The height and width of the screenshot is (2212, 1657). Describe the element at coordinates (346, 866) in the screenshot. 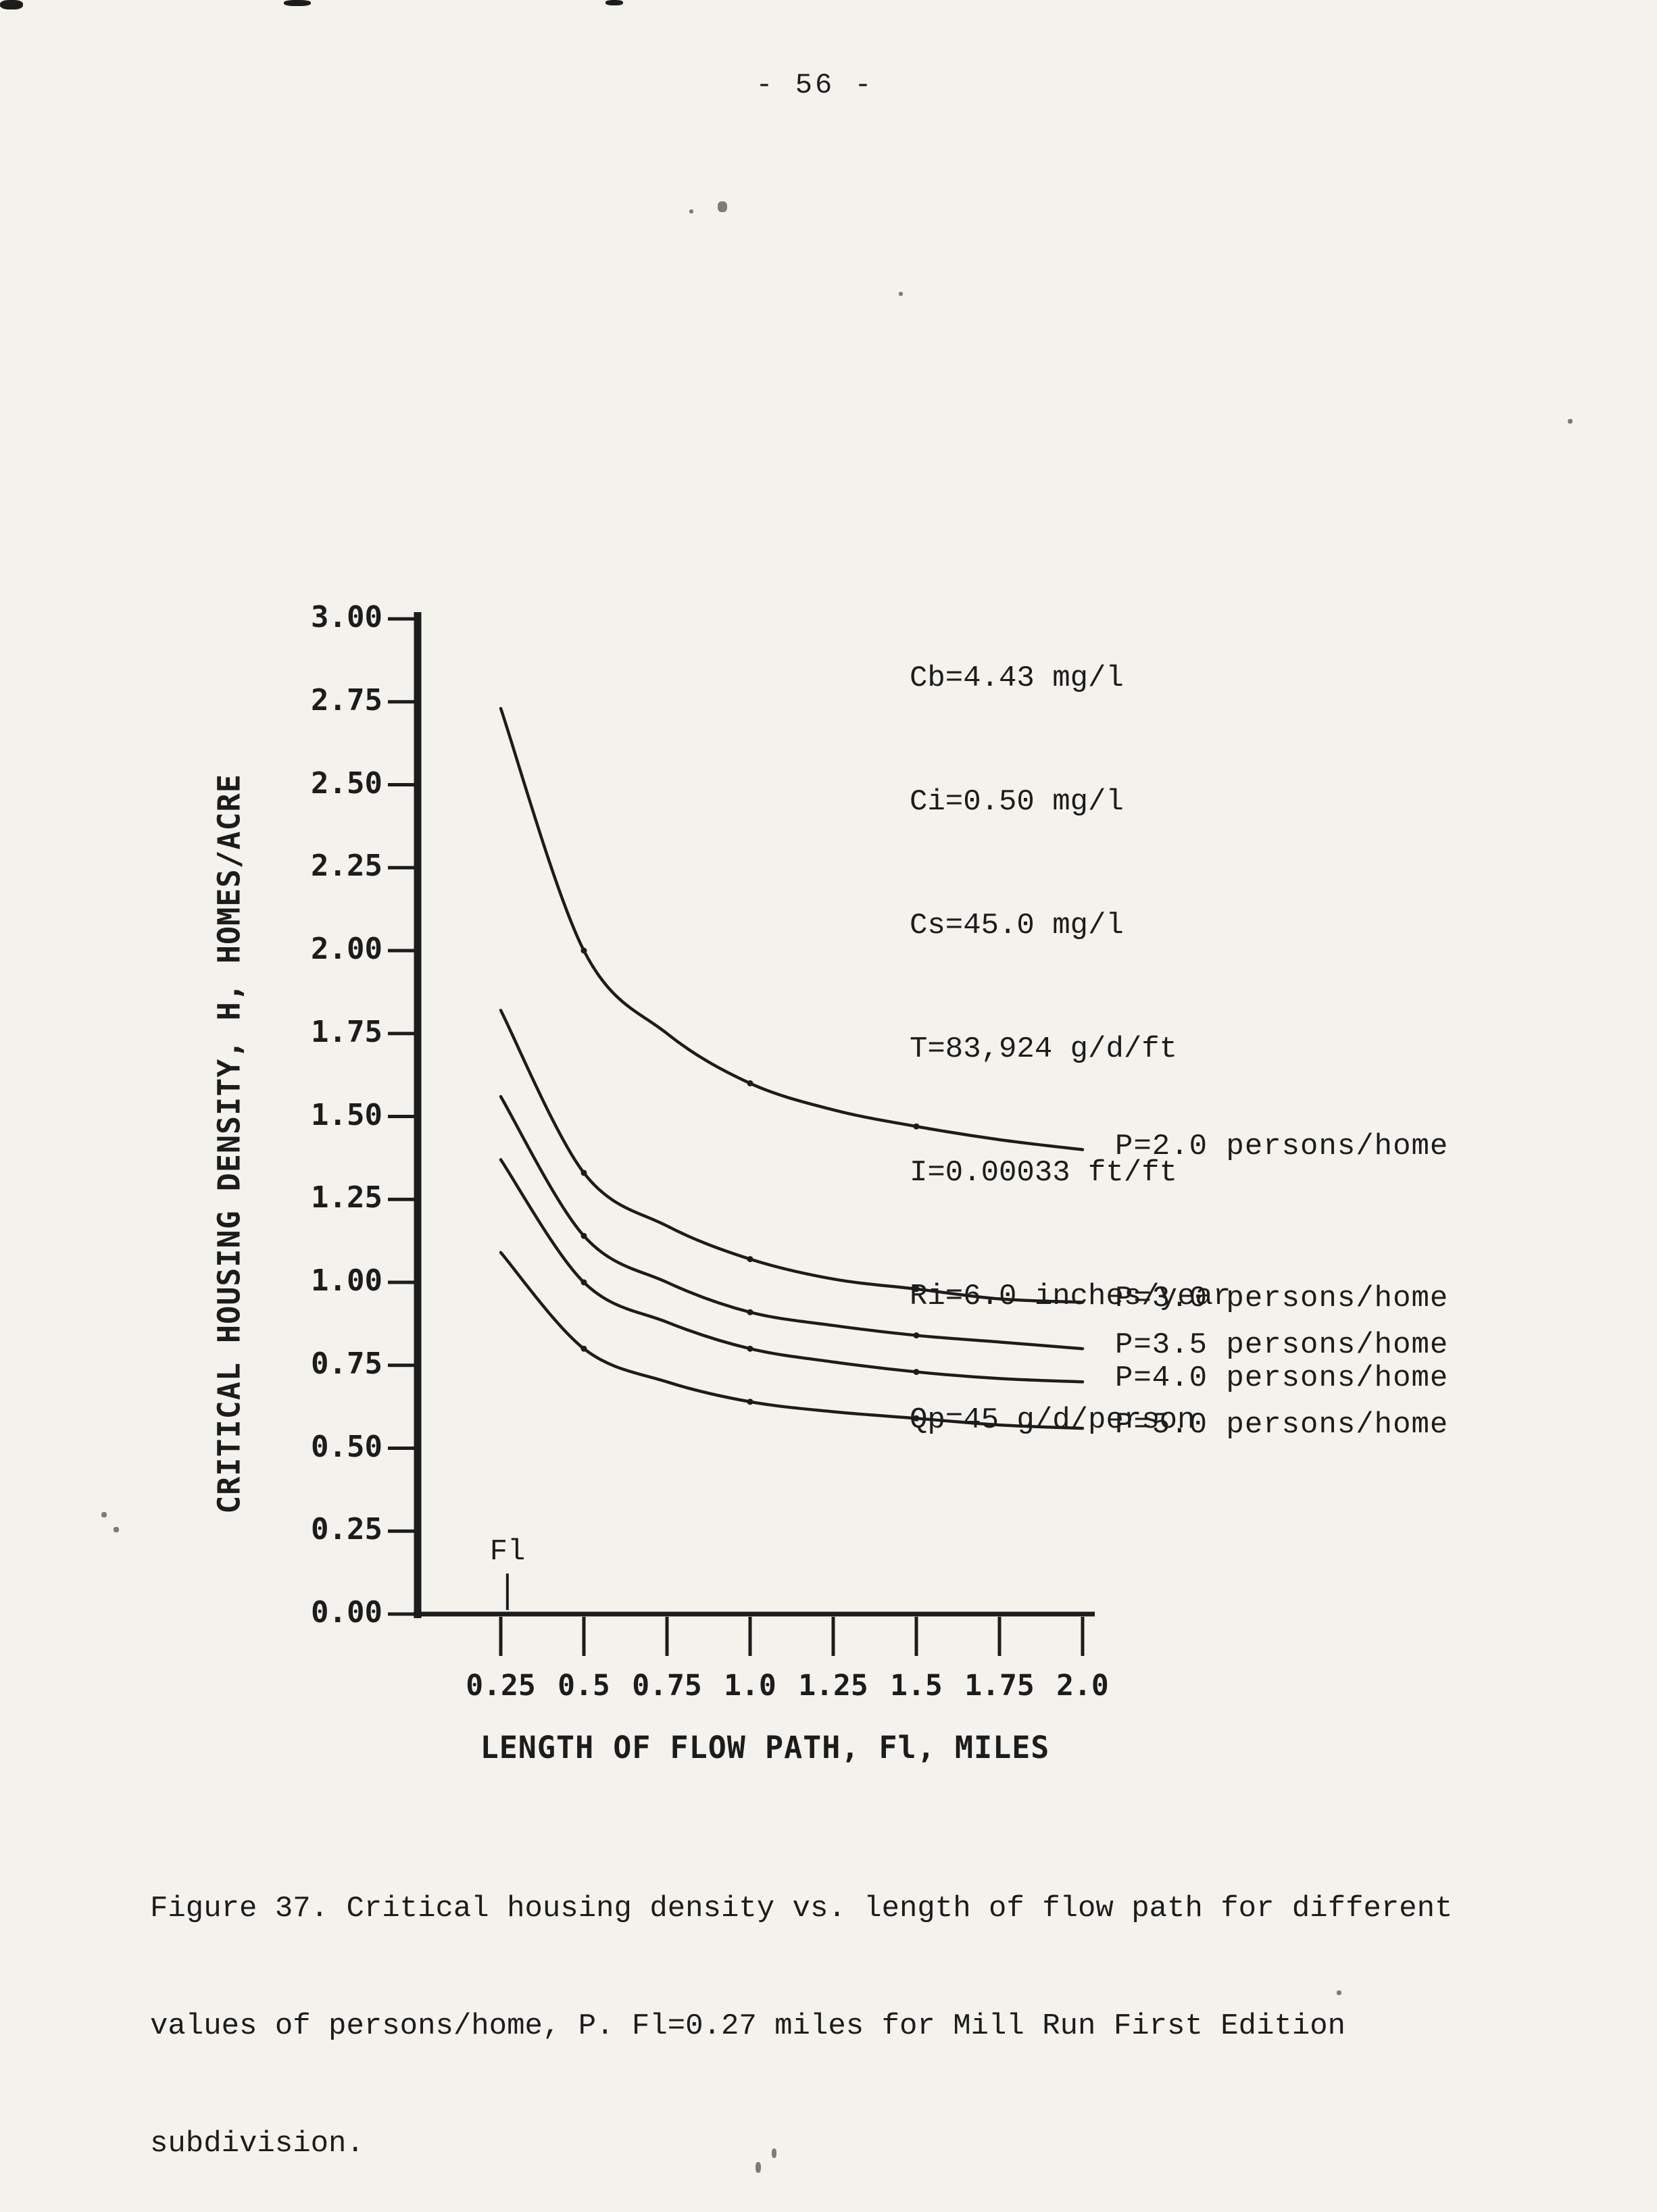

I see `y-tick-label: 2.25` at that location.